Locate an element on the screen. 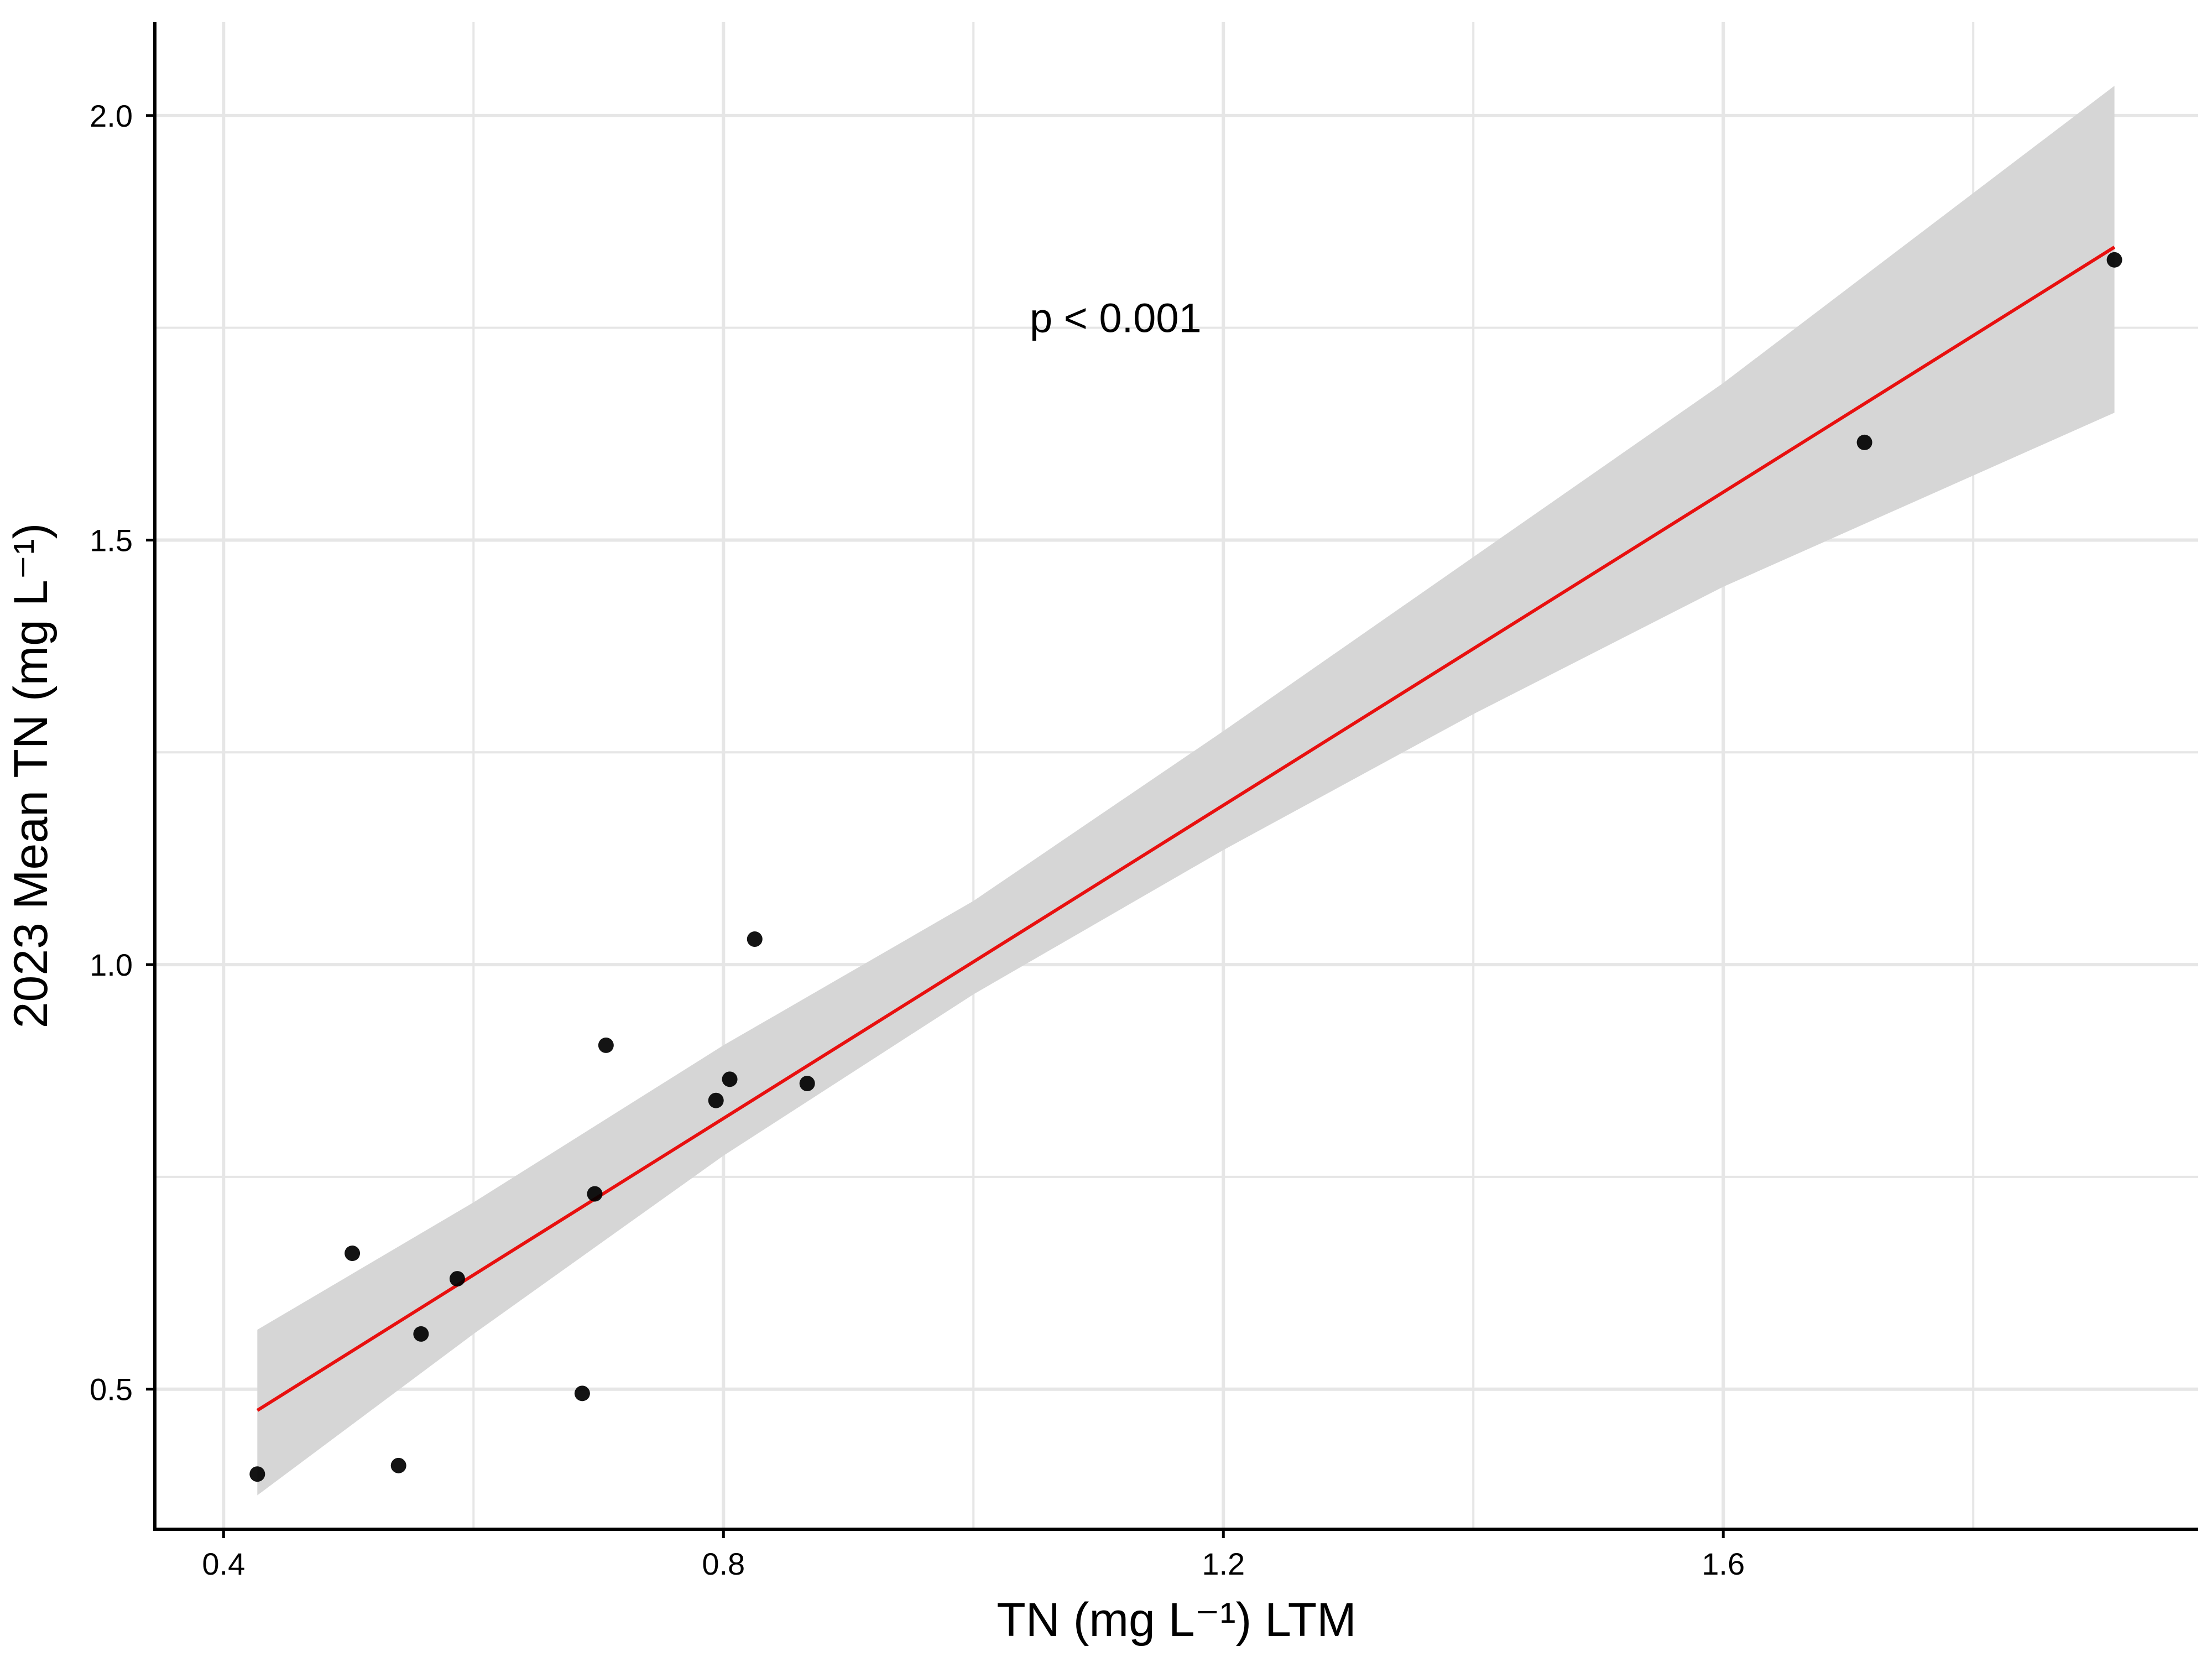  x-tick-label: 0.4 is located at coordinates (224, 1563).